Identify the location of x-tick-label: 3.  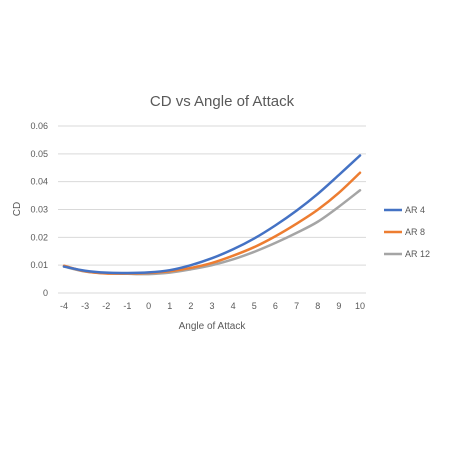
(211, 306).